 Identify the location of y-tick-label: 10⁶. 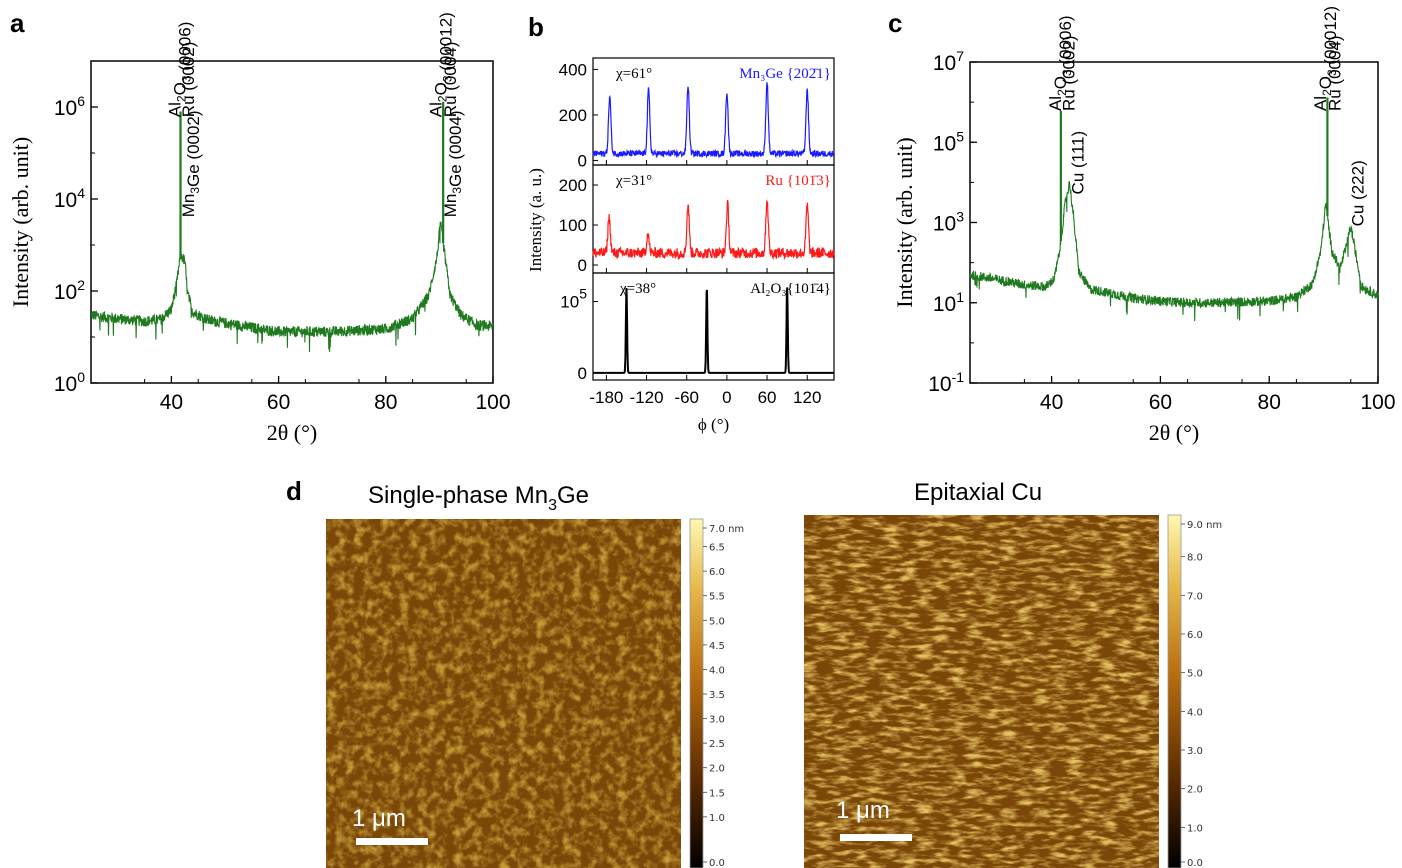
(69, 106).